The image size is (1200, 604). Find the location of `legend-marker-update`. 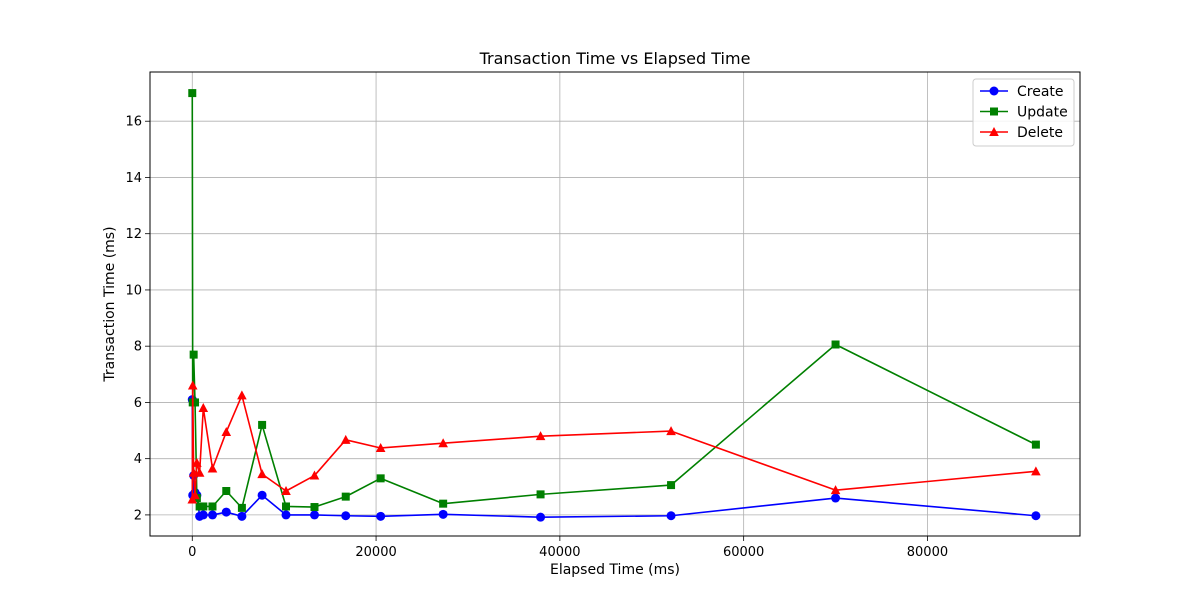

legend-marker-update is located at coordinates (994, 111).